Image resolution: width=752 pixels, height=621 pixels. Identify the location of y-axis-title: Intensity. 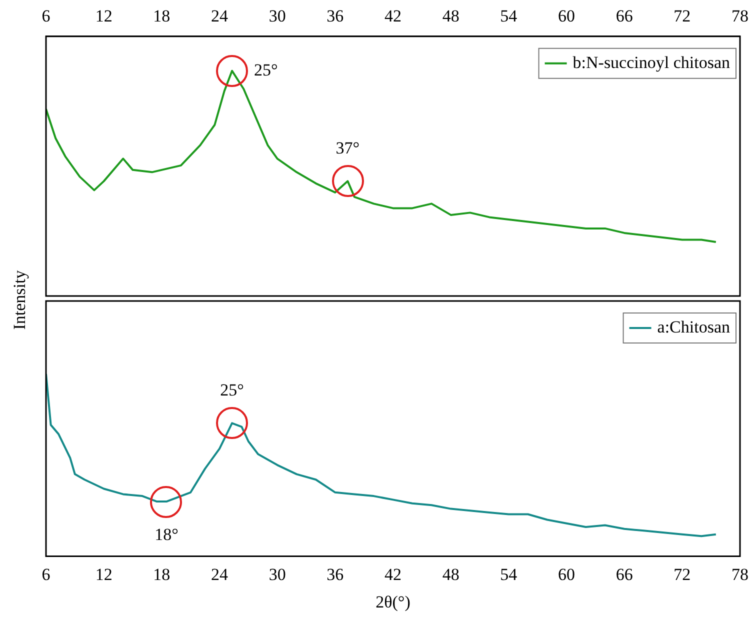
(20, 300).